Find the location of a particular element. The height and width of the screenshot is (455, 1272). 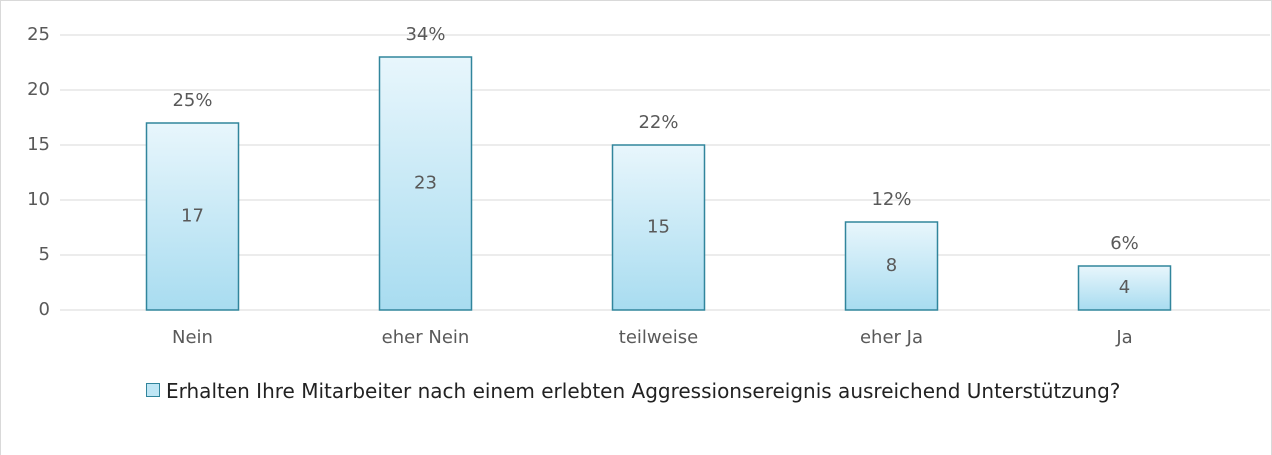

y-tick-label: 0 is located at coordinates (44, 309).